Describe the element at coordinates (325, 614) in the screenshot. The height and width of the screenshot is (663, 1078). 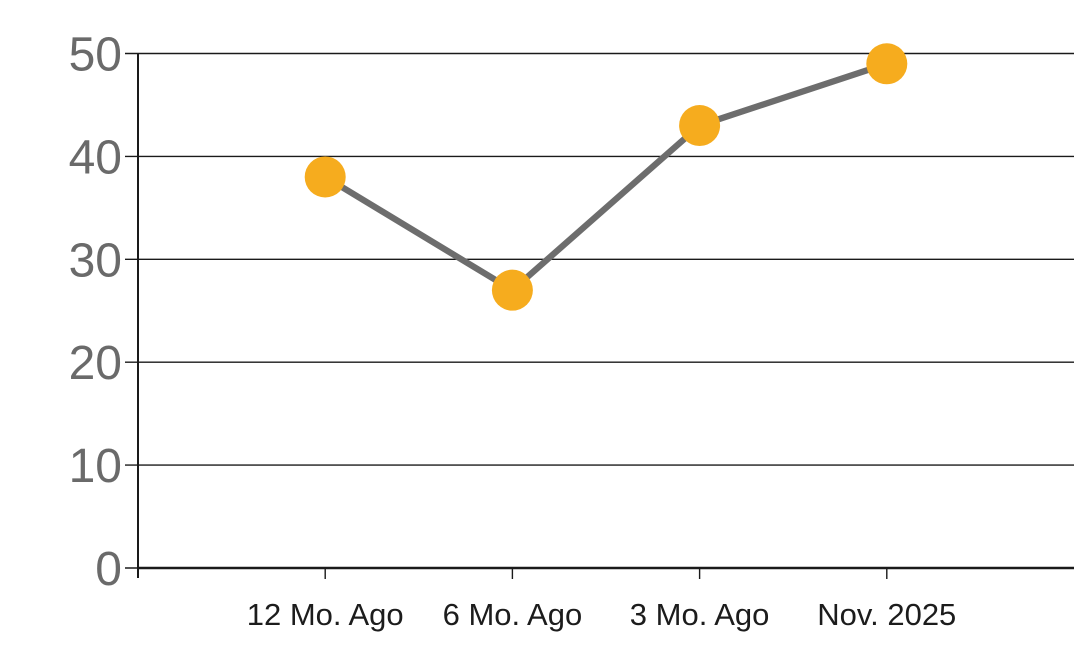
I see `x-axis-tick-label: 12 Mo. Ago` at that location.